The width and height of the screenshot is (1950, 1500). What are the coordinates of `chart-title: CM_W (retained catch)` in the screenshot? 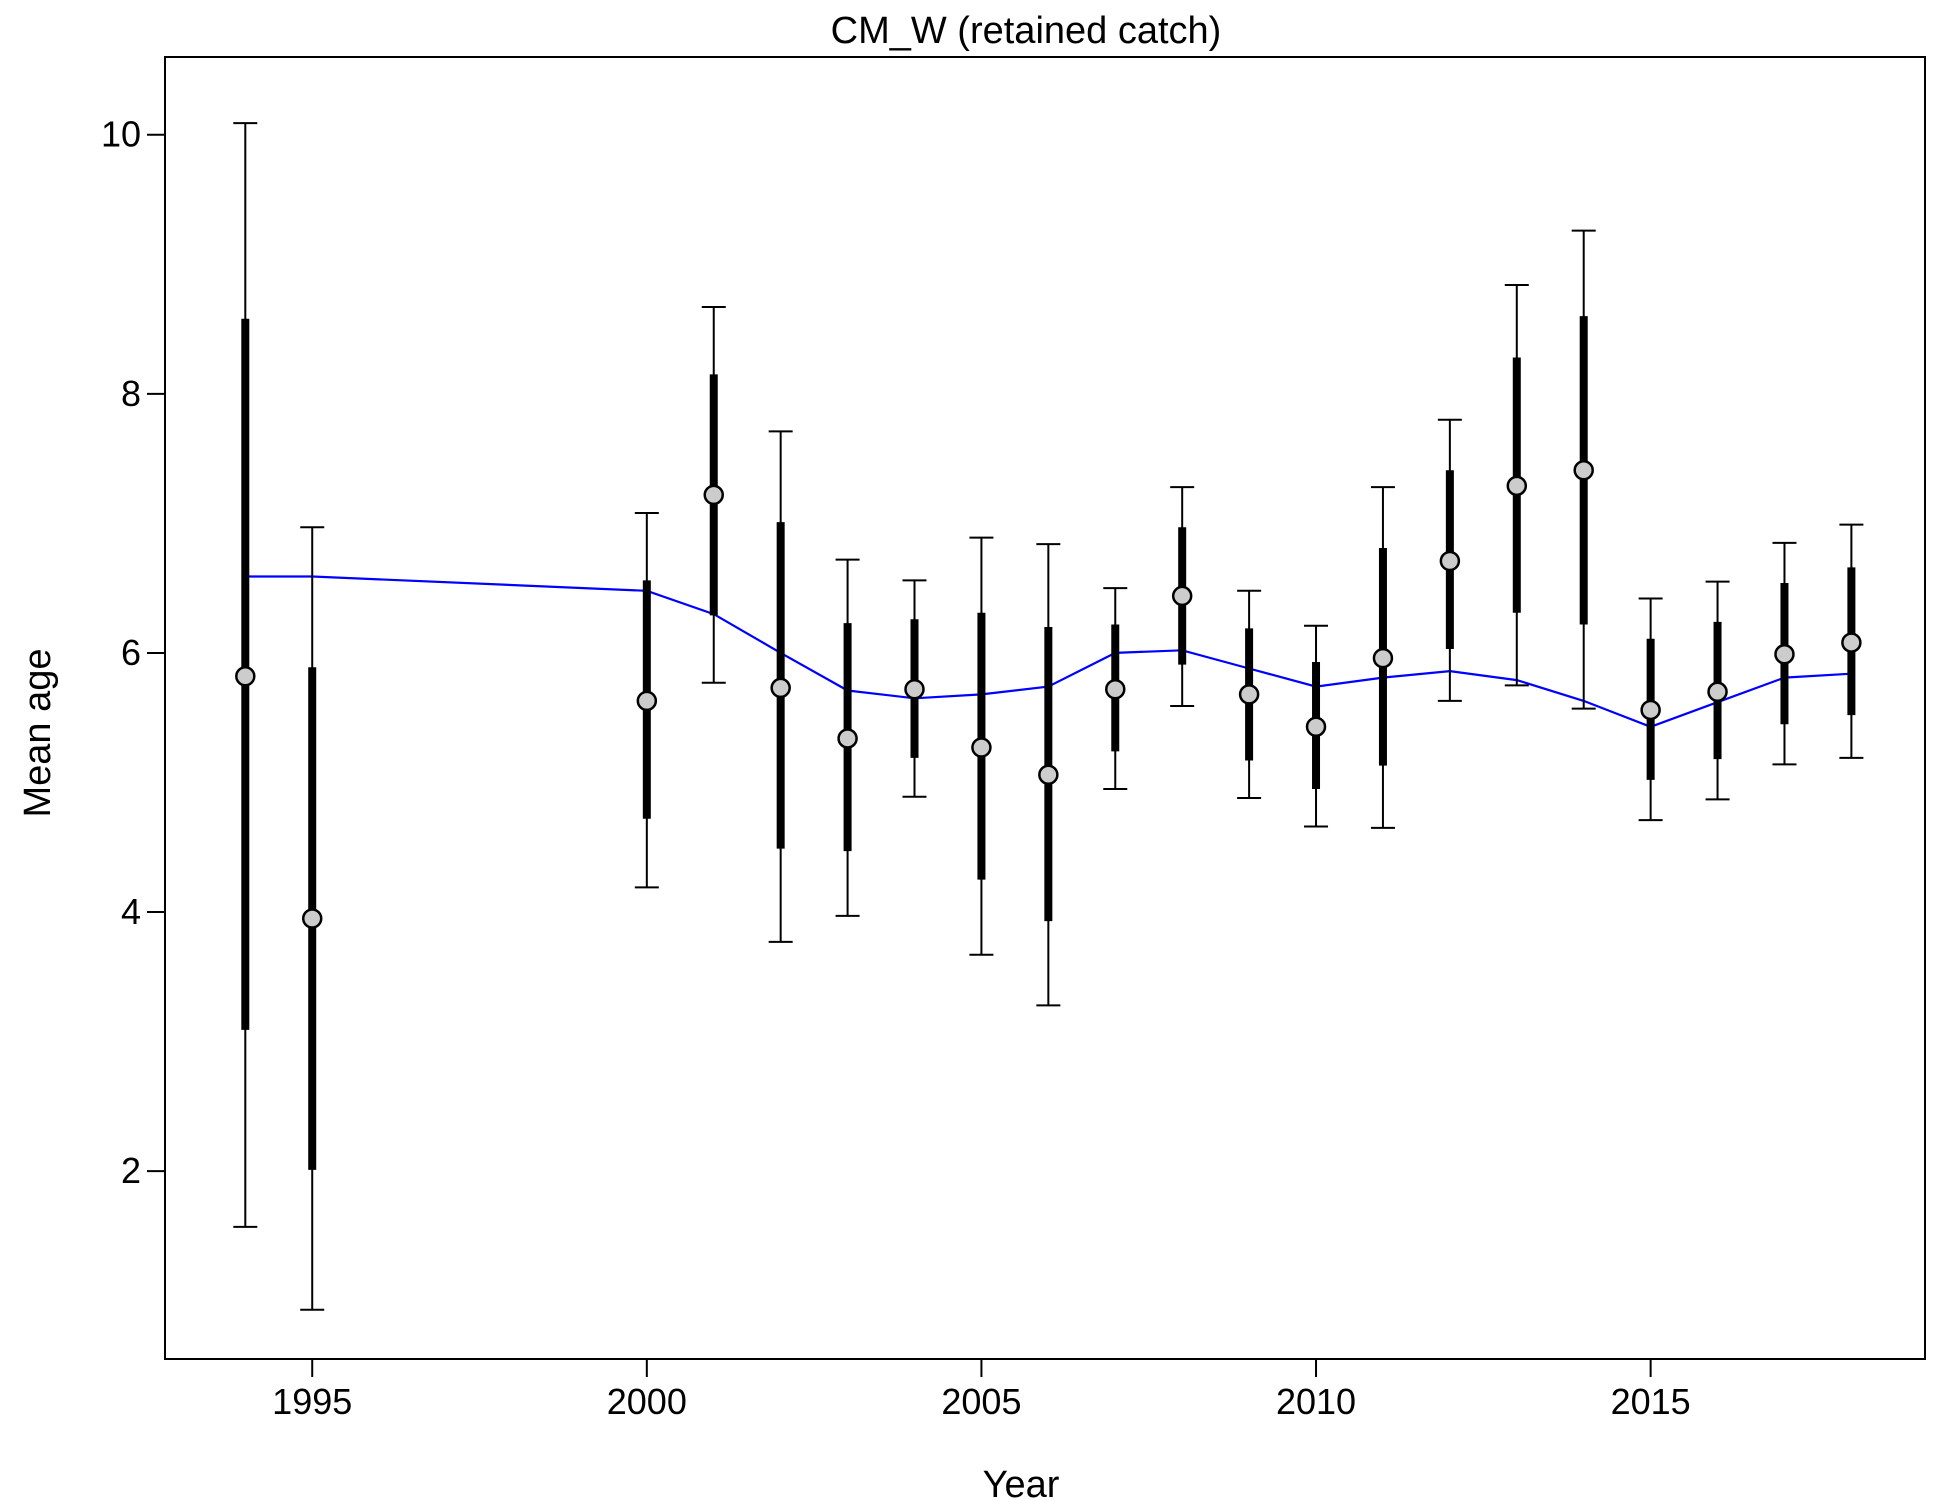 It's located at (1026, 31).